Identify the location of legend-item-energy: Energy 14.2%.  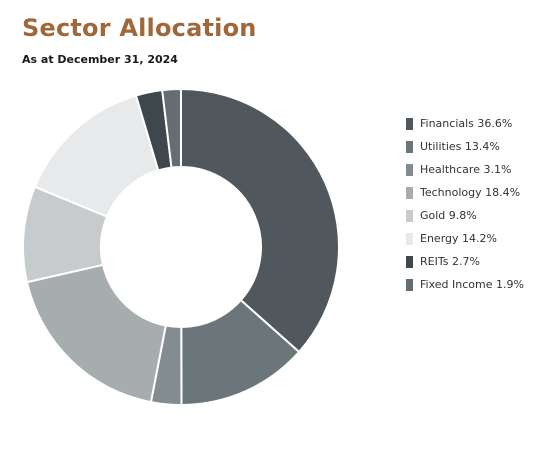
(465, 238).